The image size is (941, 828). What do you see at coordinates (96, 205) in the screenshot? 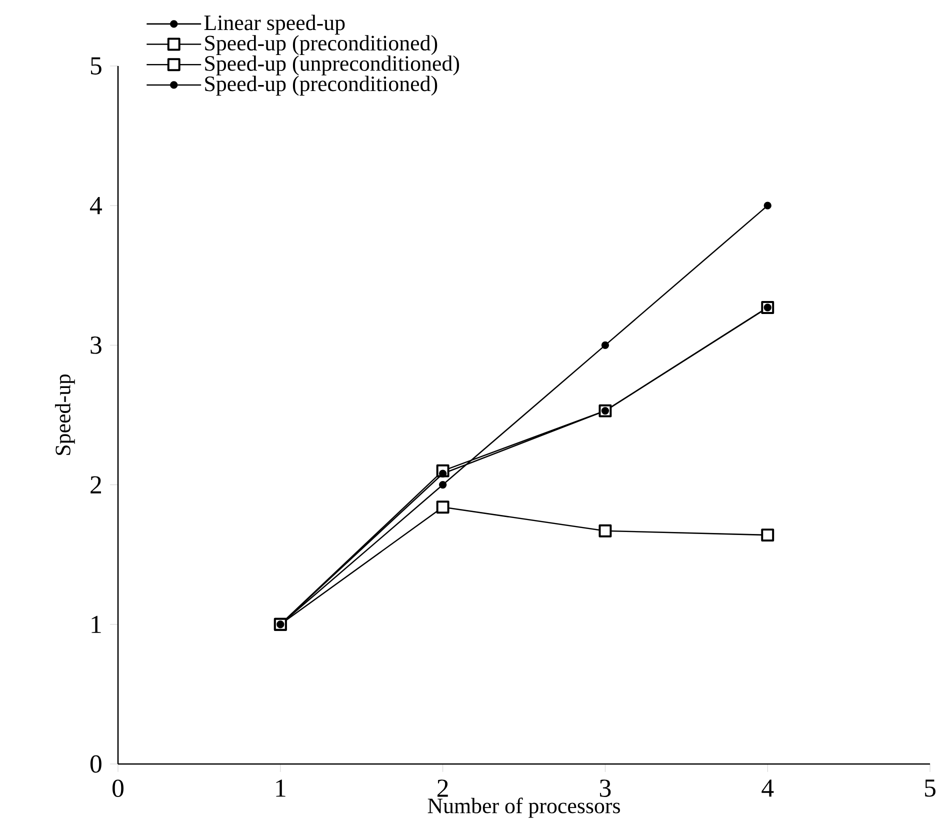
I see `y-tick-label: 4` at bounding box center [96, 205].